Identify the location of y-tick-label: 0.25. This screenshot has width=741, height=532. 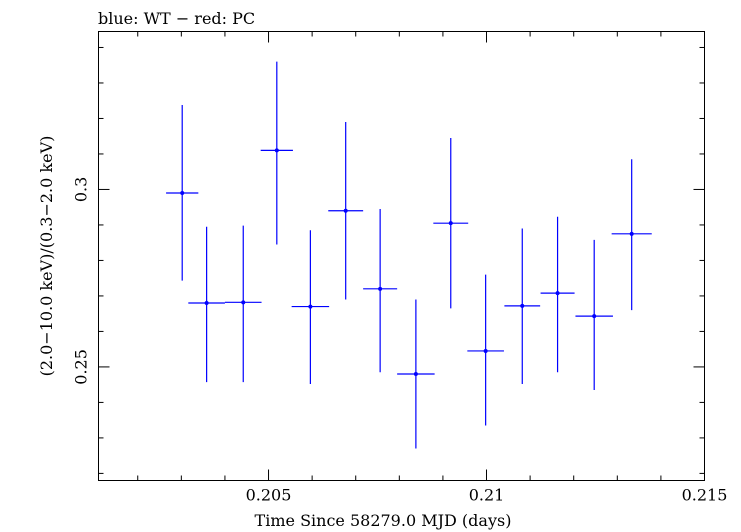
(81, 367).